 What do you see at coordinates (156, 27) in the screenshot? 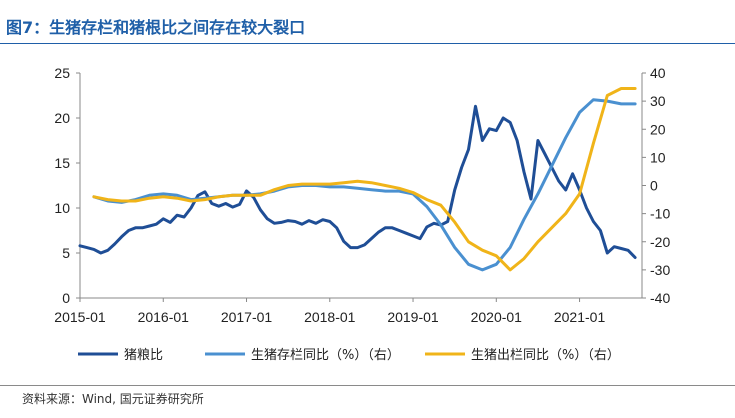
I see `figure-title: 图7：生猪存栏和猪根比之间存在较大裂口` at bounding box center [156, 27].